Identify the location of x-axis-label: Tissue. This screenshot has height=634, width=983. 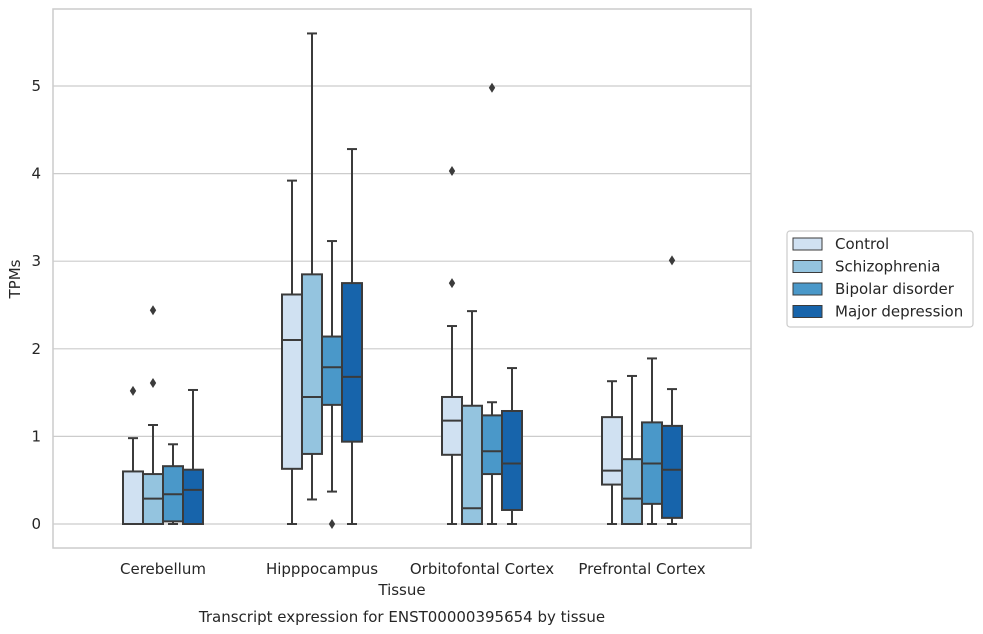
(401, 590).